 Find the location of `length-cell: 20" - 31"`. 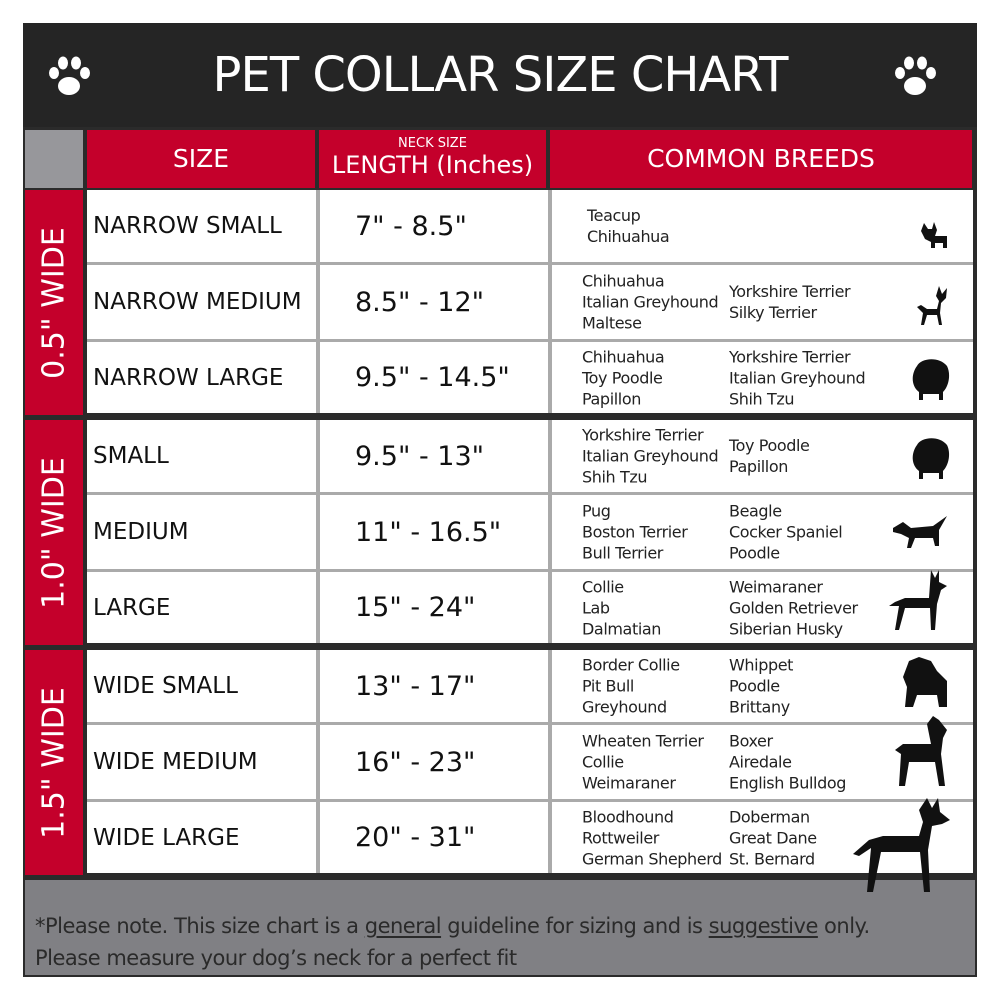

length-cell: 20" - 31" is located at coordinates (415, 837).